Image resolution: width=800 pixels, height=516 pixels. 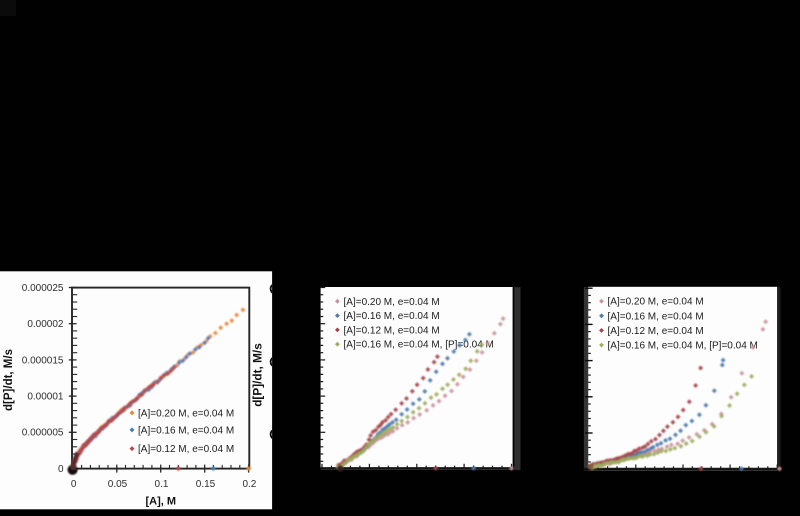 What do you see at coordinates (161, 502) in the screenshot?
I see `svg-text: [A], M` at bounding box center [161, 502].